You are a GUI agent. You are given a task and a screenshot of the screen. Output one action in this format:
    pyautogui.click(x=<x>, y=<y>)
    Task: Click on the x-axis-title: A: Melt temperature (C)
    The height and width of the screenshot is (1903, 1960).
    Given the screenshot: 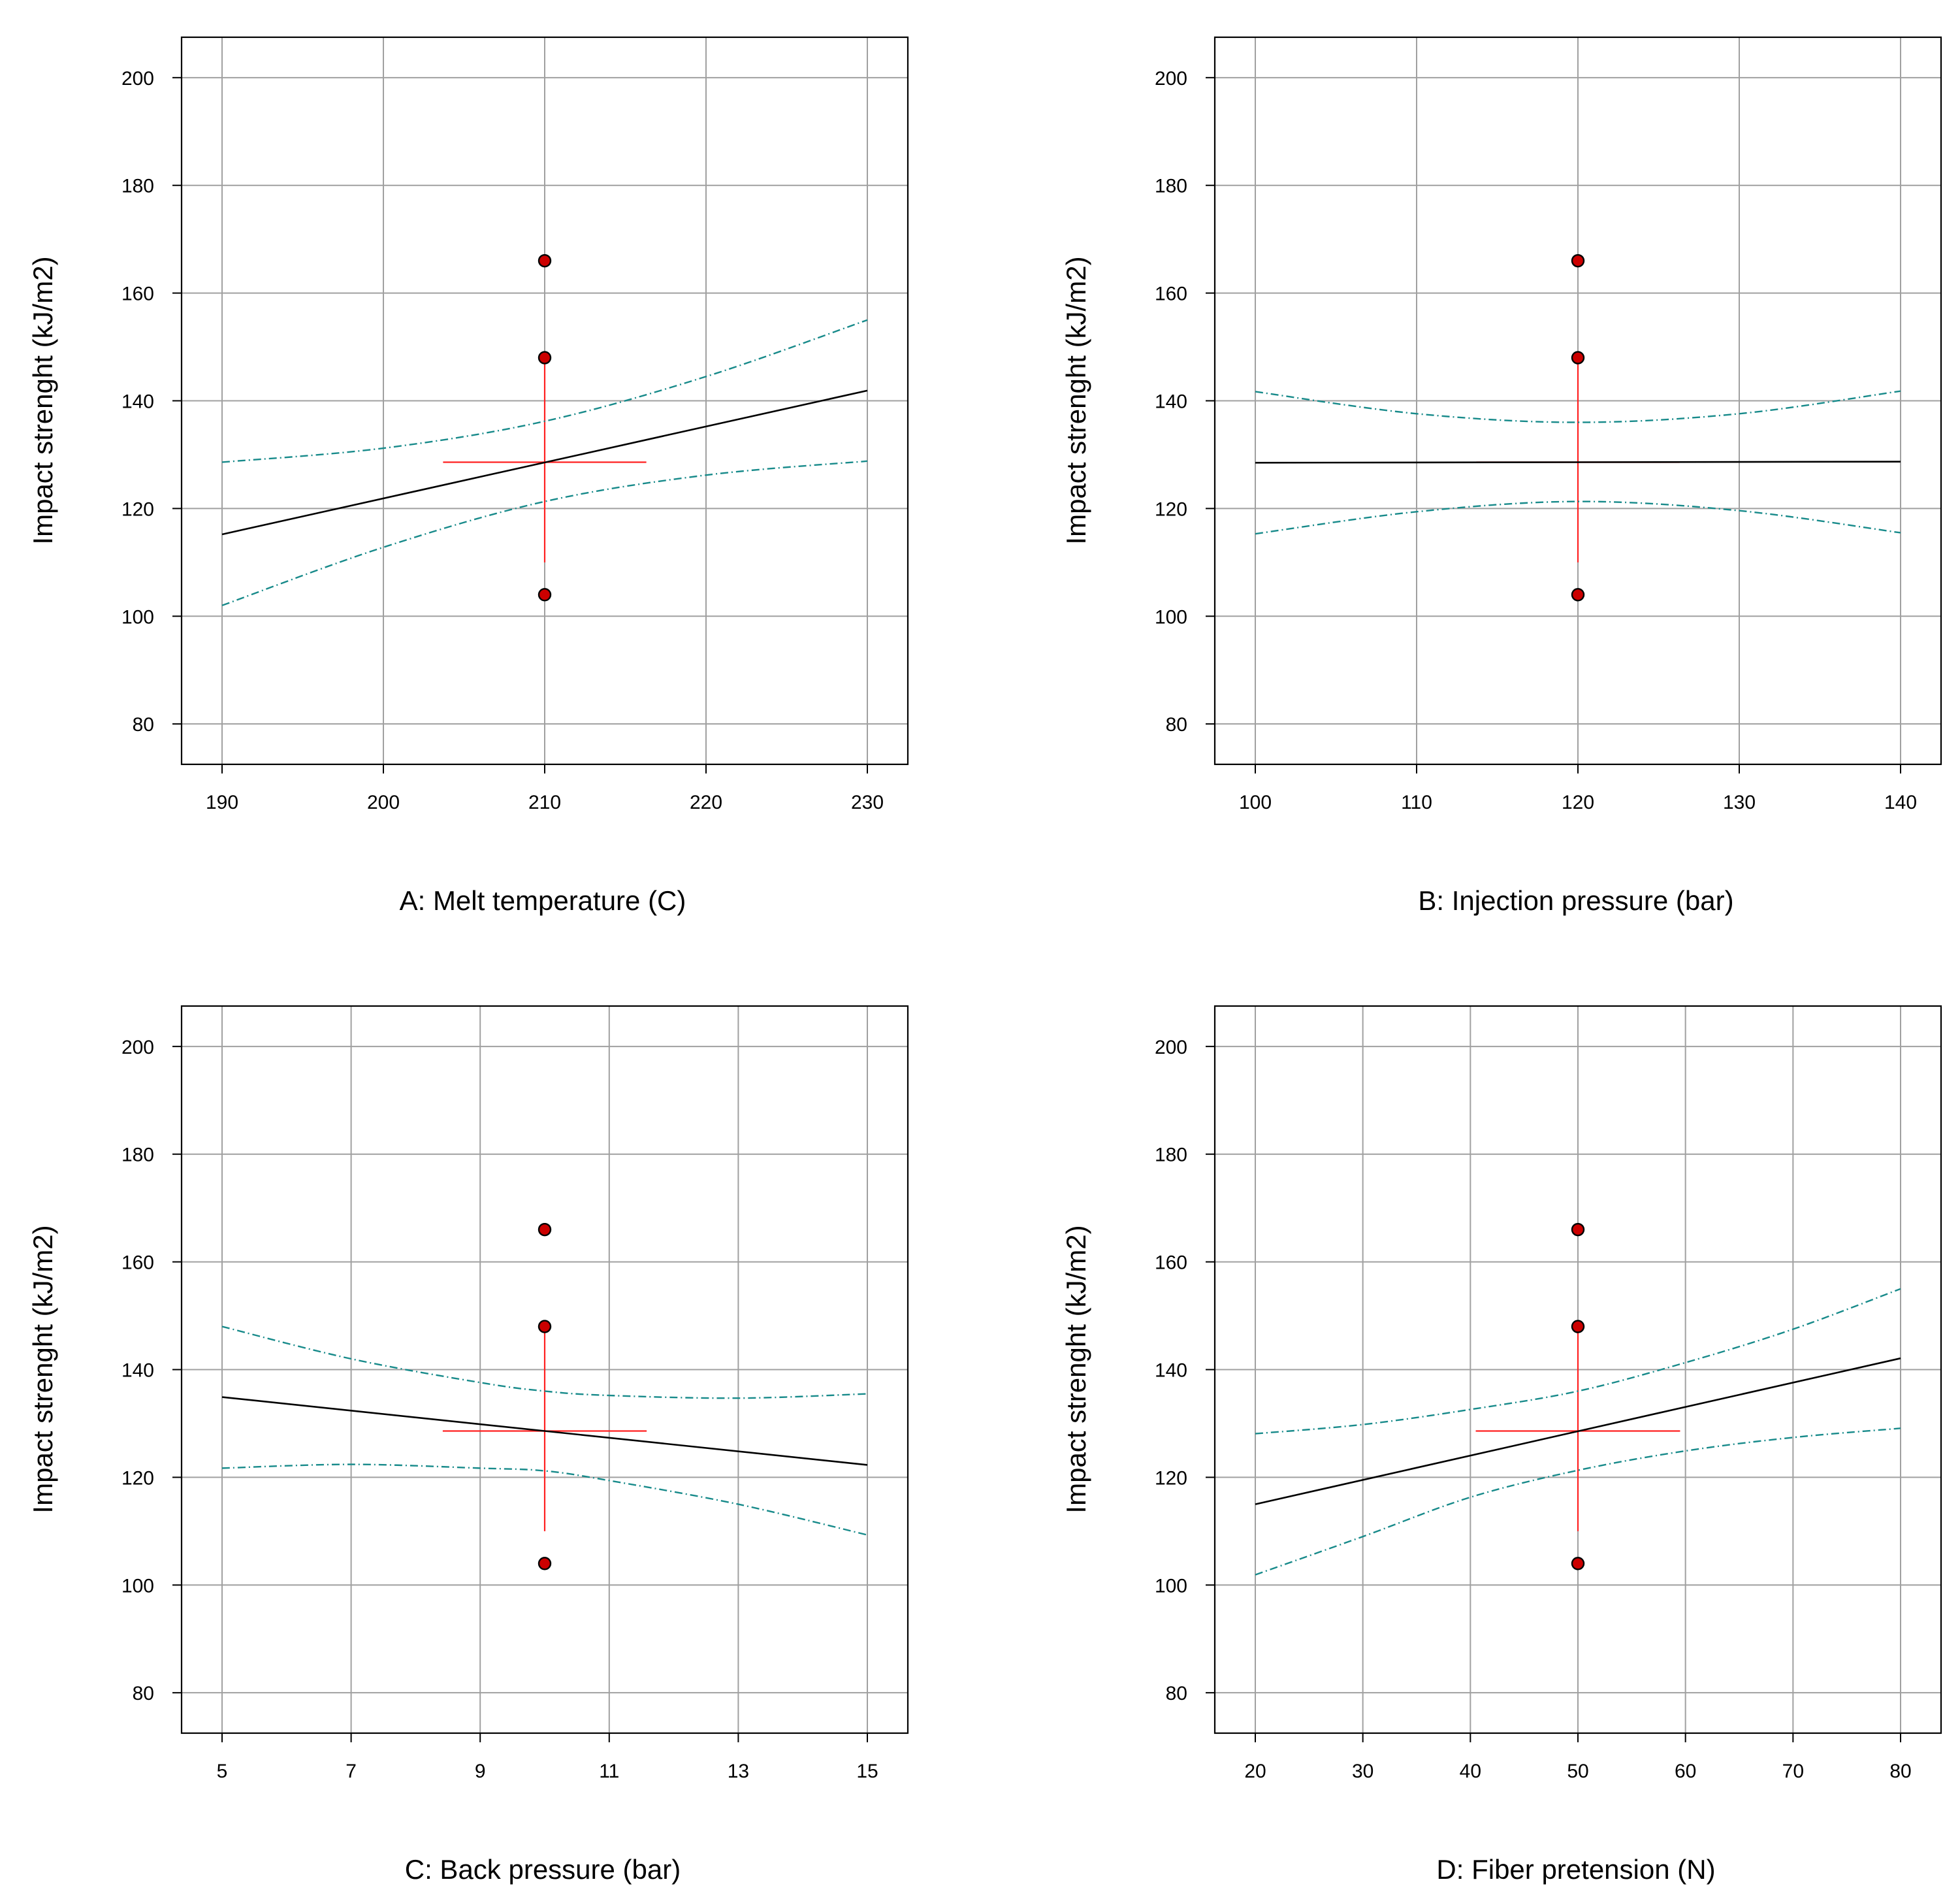 What is the action you would take?
    pyautogui.click(x=543, y=901)
    